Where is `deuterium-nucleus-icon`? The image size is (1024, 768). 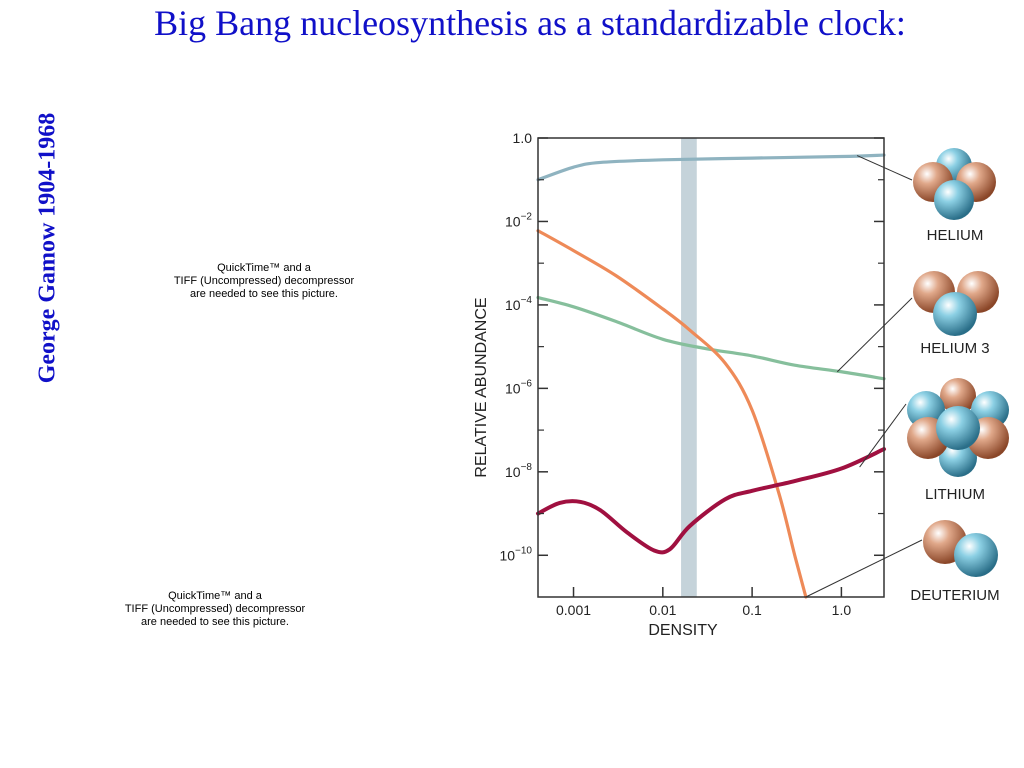 deuterium-nucleus-icon is located at coordinates (960, 548).